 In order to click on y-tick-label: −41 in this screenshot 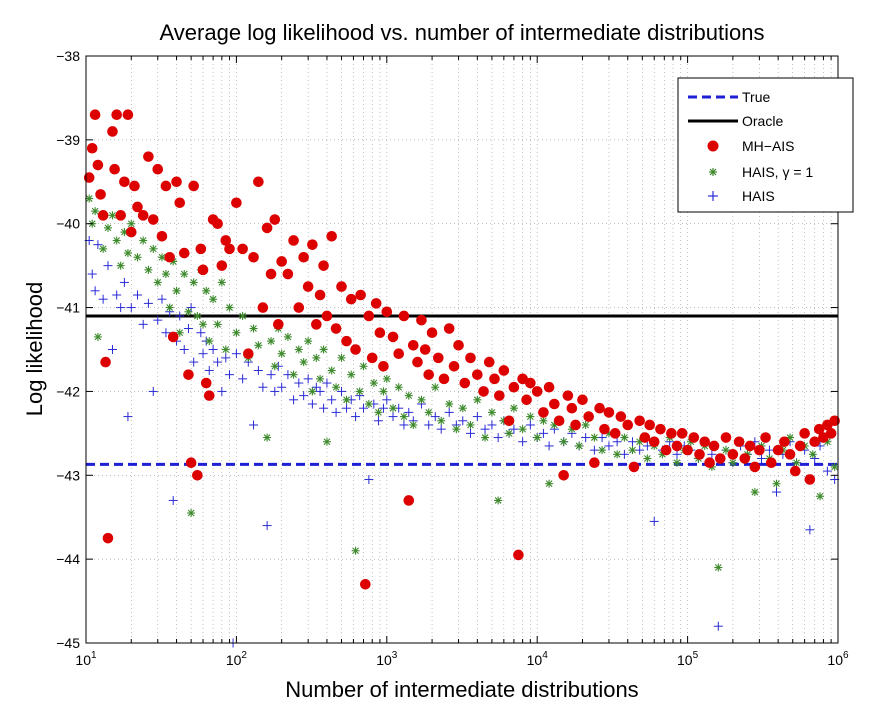, I will do `click(68, 308)`.